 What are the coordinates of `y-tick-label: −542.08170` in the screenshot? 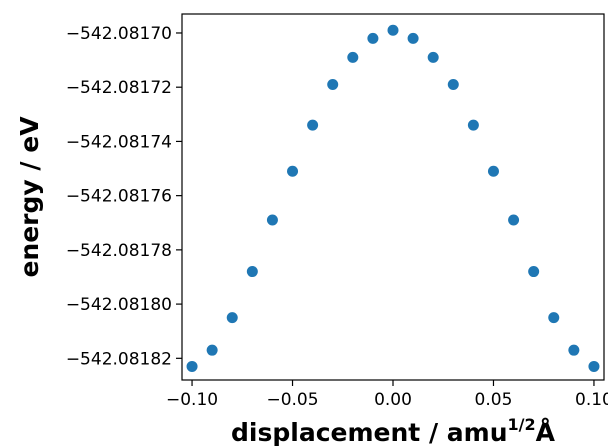 It's located at (119, 34).